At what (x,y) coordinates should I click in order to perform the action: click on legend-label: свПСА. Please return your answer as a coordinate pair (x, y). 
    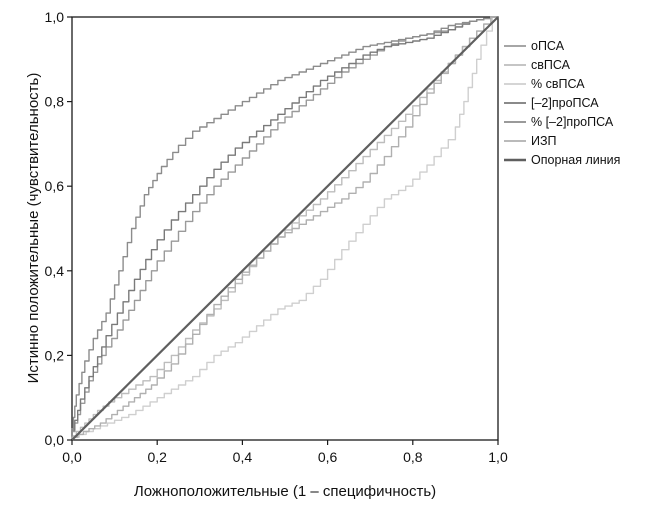
    Looking at the image, I should click on (551, 65).